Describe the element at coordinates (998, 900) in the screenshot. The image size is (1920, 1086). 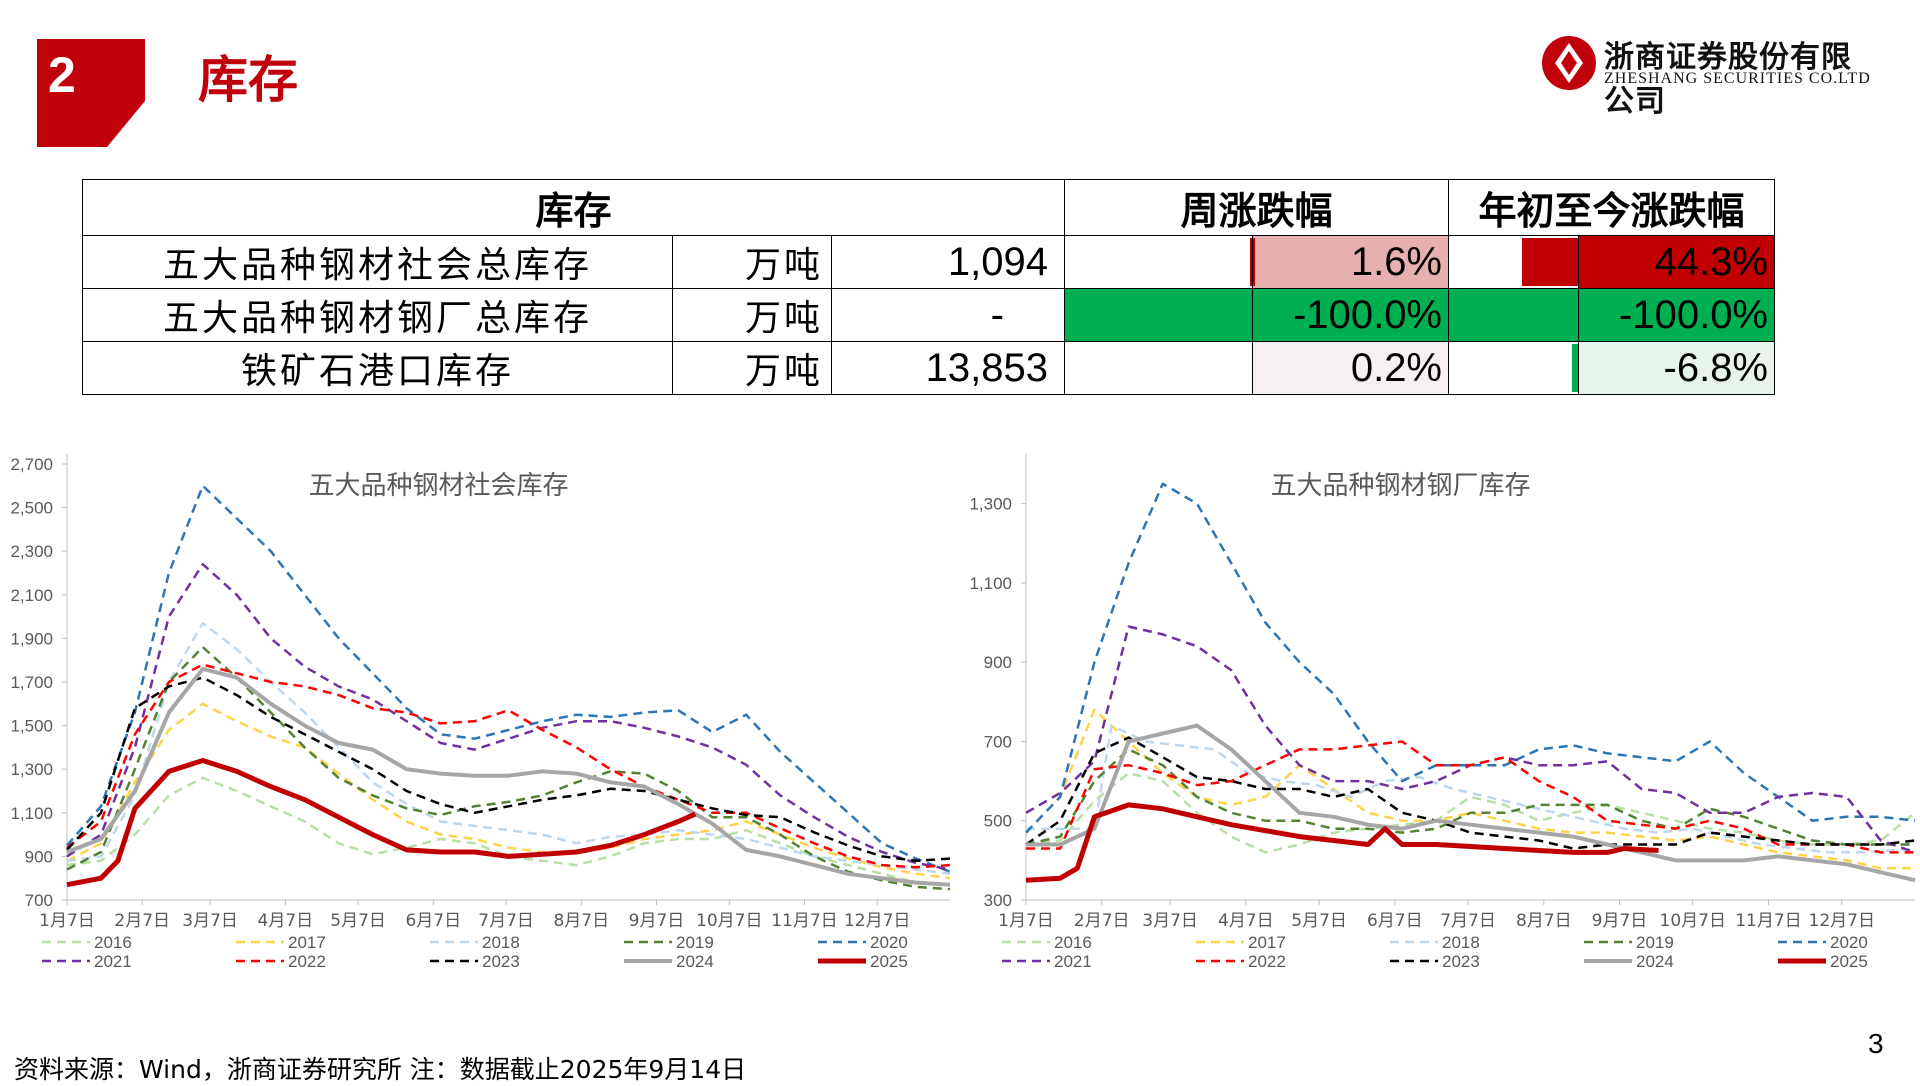
I see `y-tick-label: 300` at that location.